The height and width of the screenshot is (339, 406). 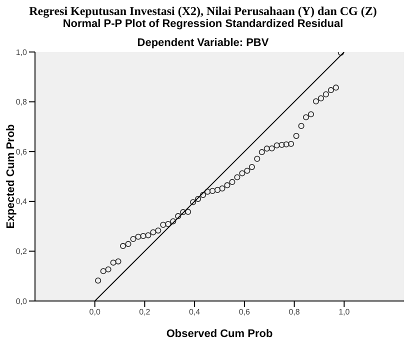 What do you see at coordinates (10, 176) in the screenshot?
I see `y-axis-title: Expected Cum Prob` at bounding box center [10, 176].